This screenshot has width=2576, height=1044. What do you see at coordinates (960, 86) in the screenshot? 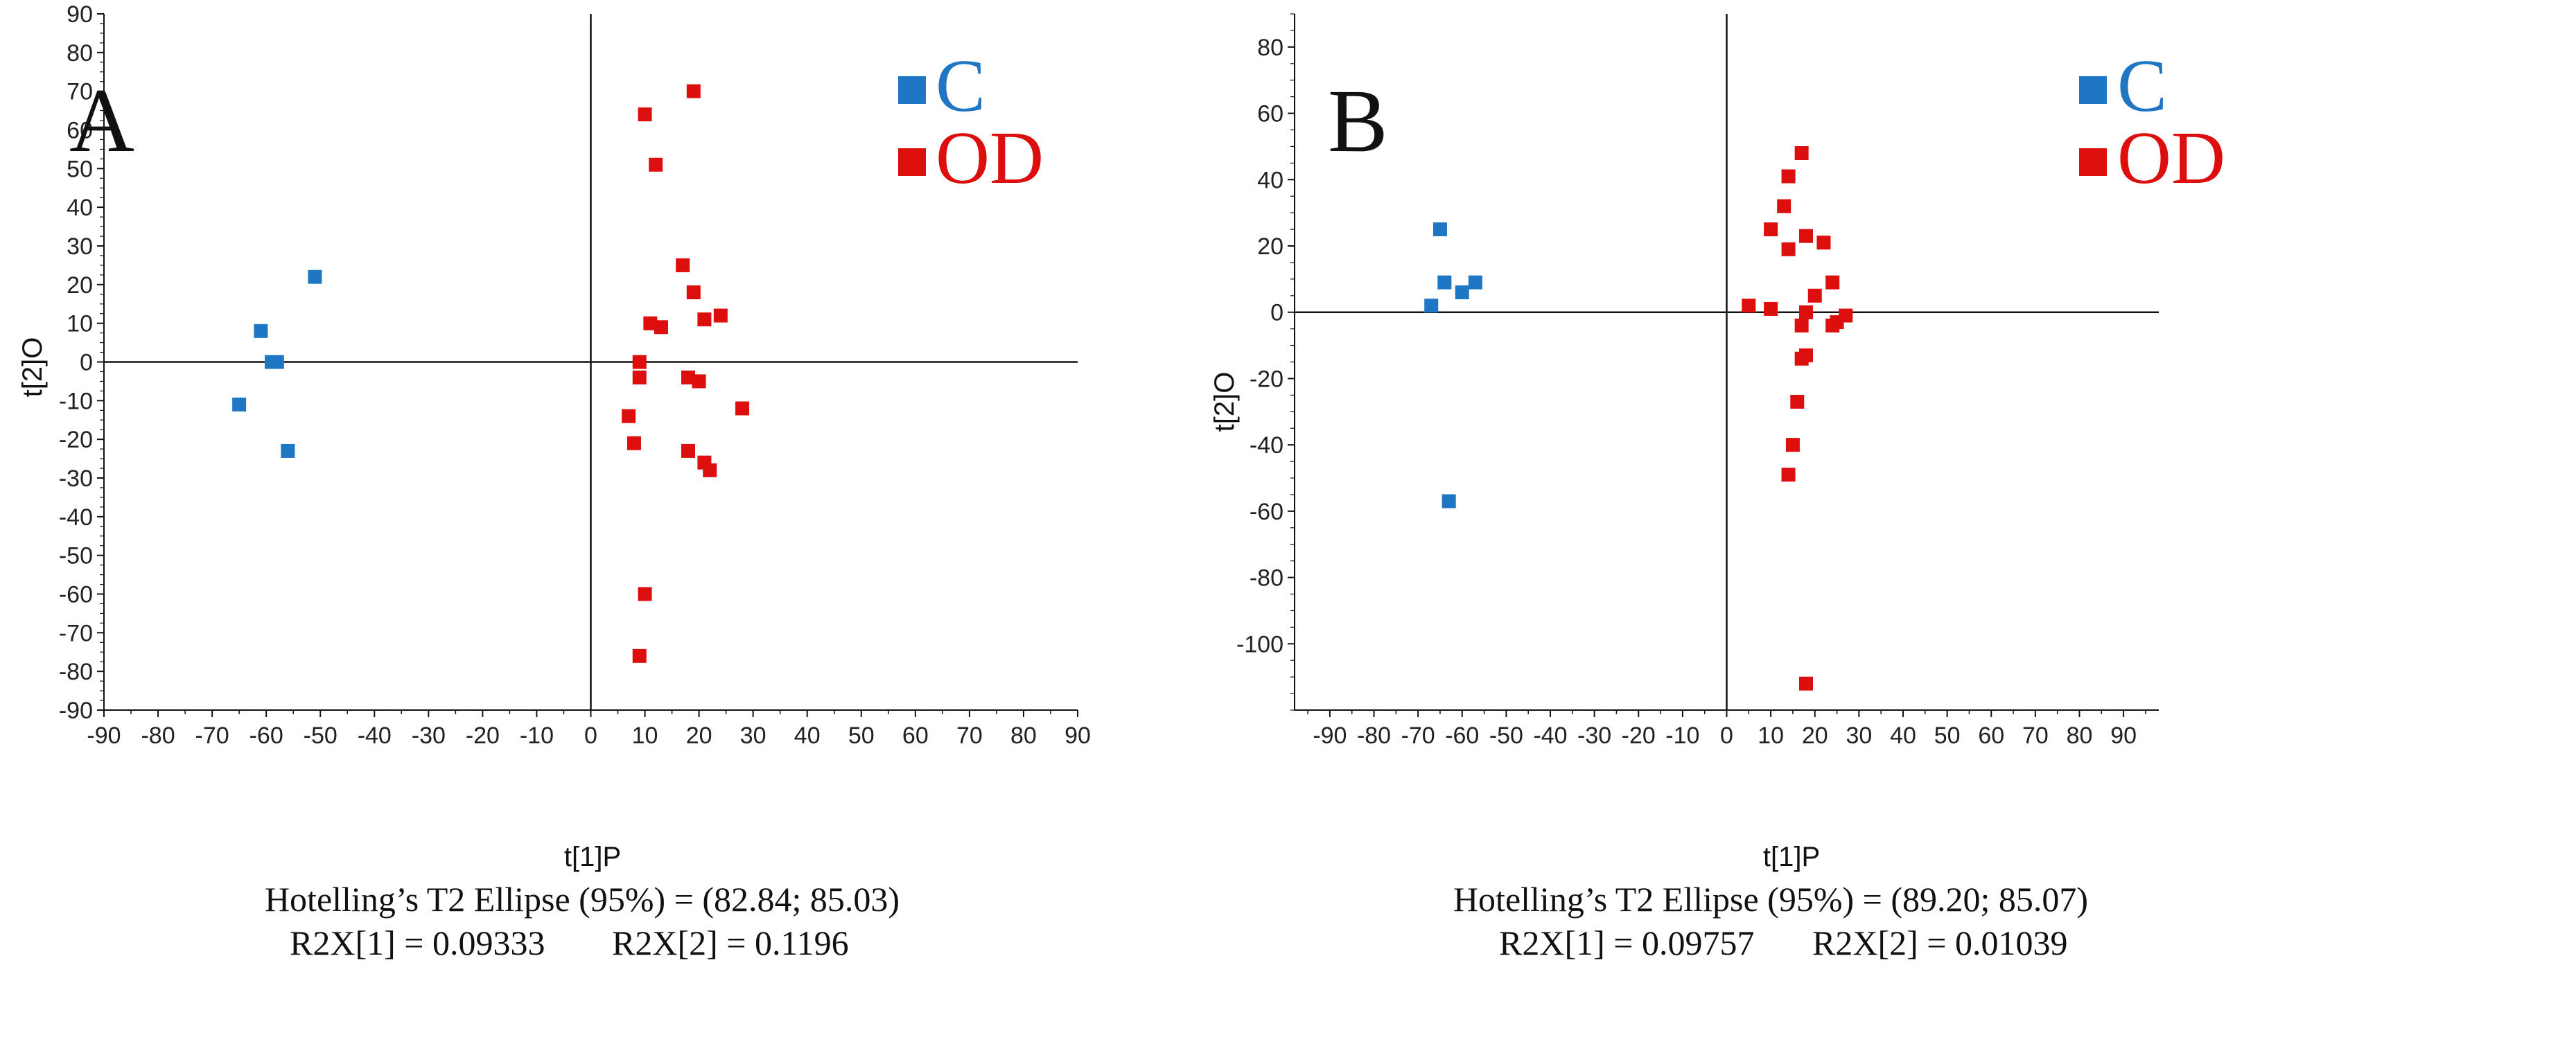
I see `panel-a-legend-label-c: C` at bounding box center [960, 86].